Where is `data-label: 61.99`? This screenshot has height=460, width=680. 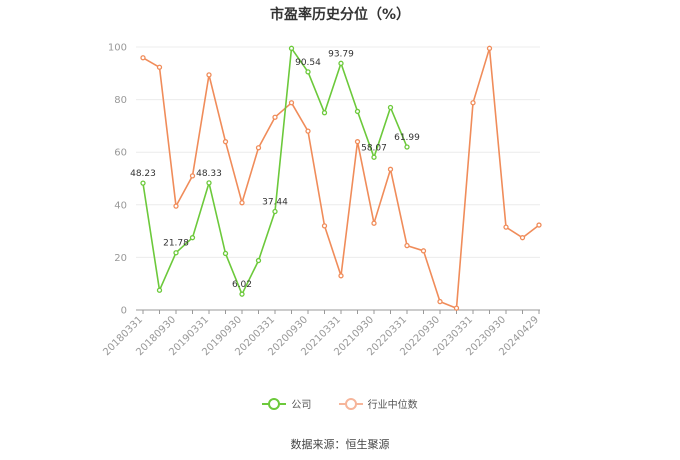 data-label: 61.99 is located at coordinates (407, 138).